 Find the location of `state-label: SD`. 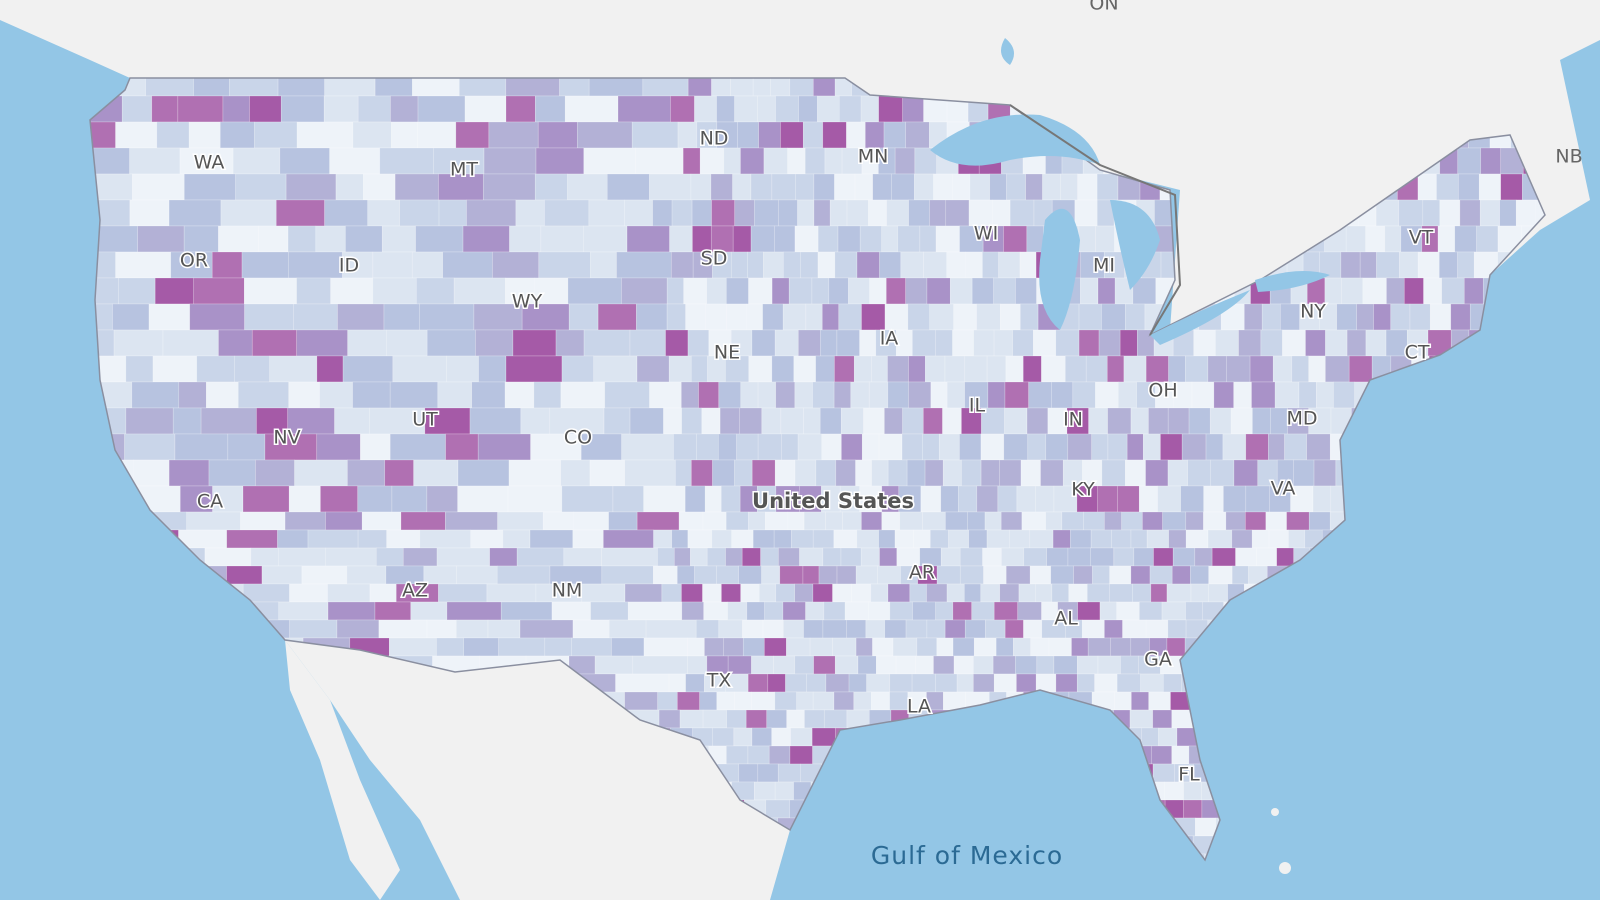

state-label: SD is located at coordinates (714, 259).